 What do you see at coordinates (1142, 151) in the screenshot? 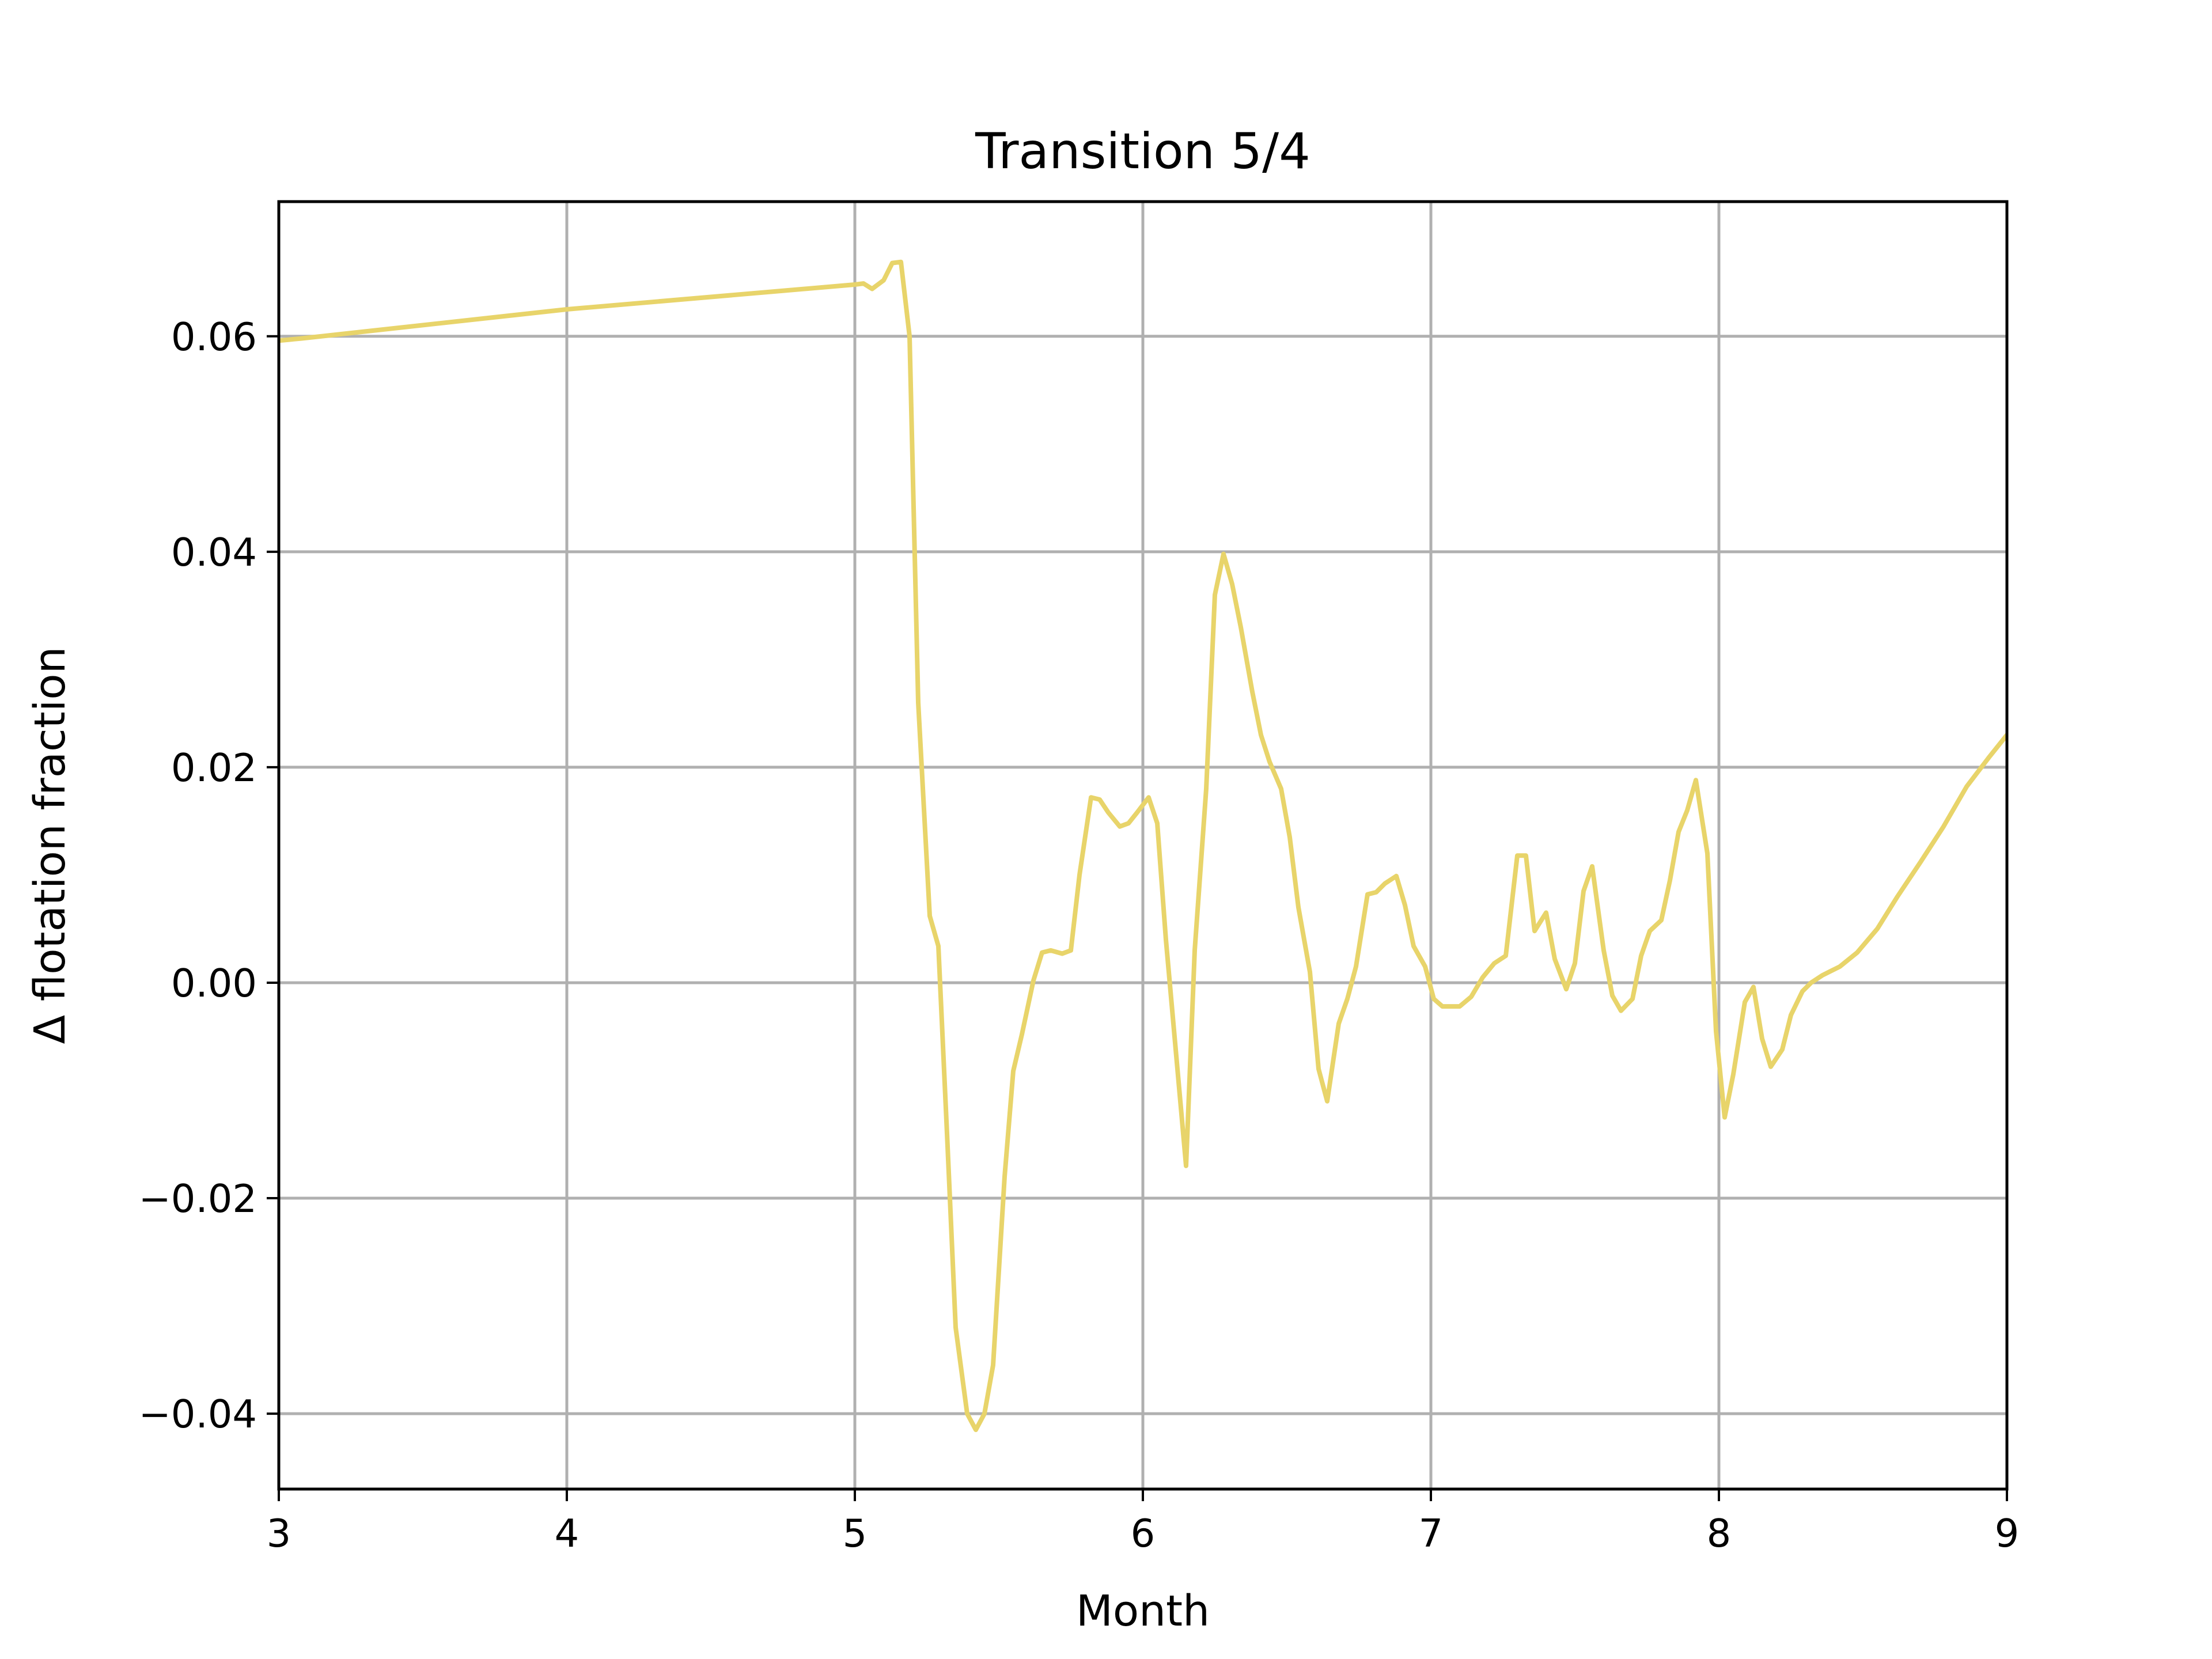
I see `chart-title: Transition 5/4` at bounding box center [1142, 151].